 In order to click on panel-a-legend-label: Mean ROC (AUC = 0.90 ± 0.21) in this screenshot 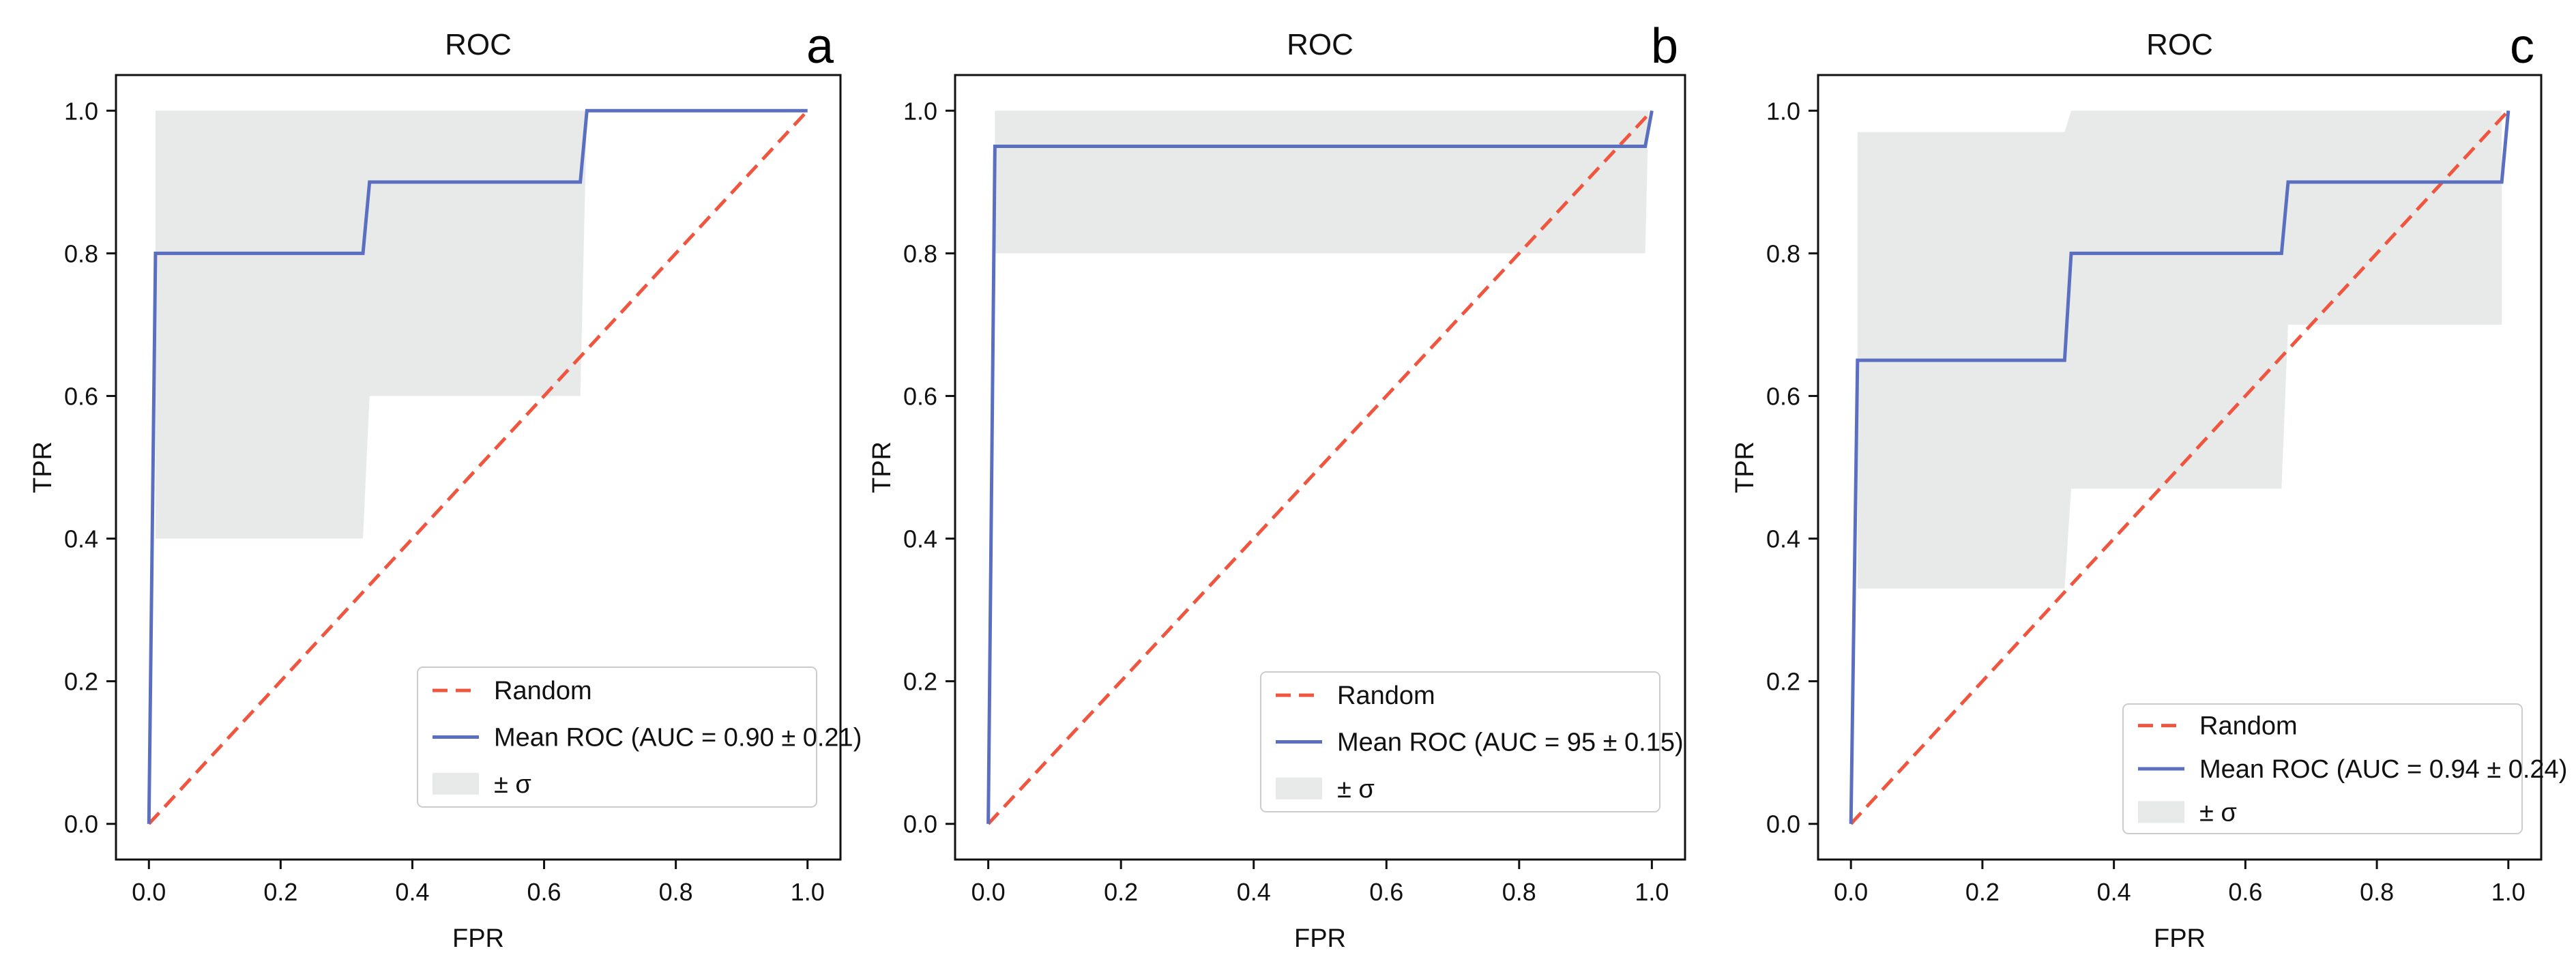, I will do `click(678, 738)`.